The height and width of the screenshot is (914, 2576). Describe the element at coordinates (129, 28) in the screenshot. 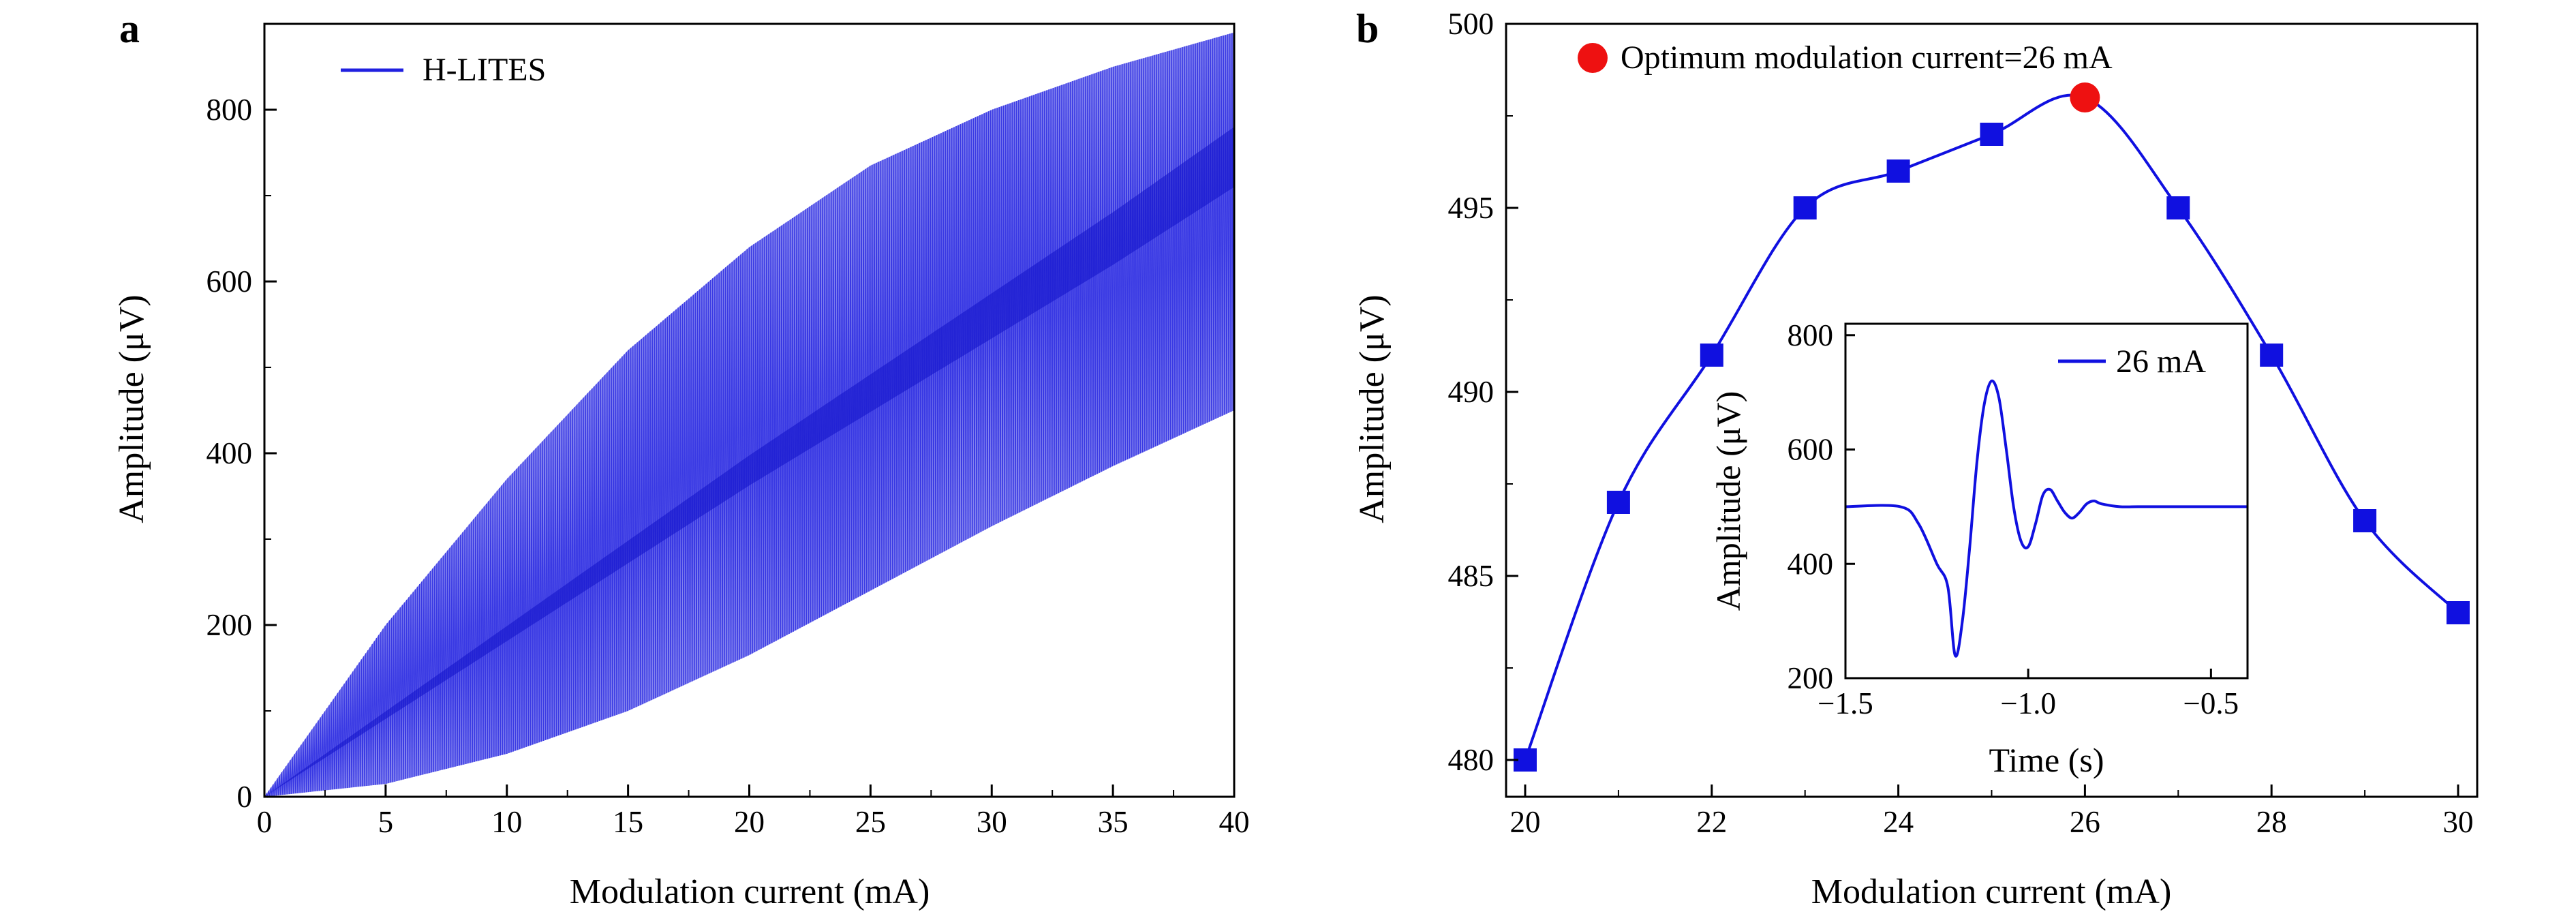

I see `panel-a-label: a` at that location.